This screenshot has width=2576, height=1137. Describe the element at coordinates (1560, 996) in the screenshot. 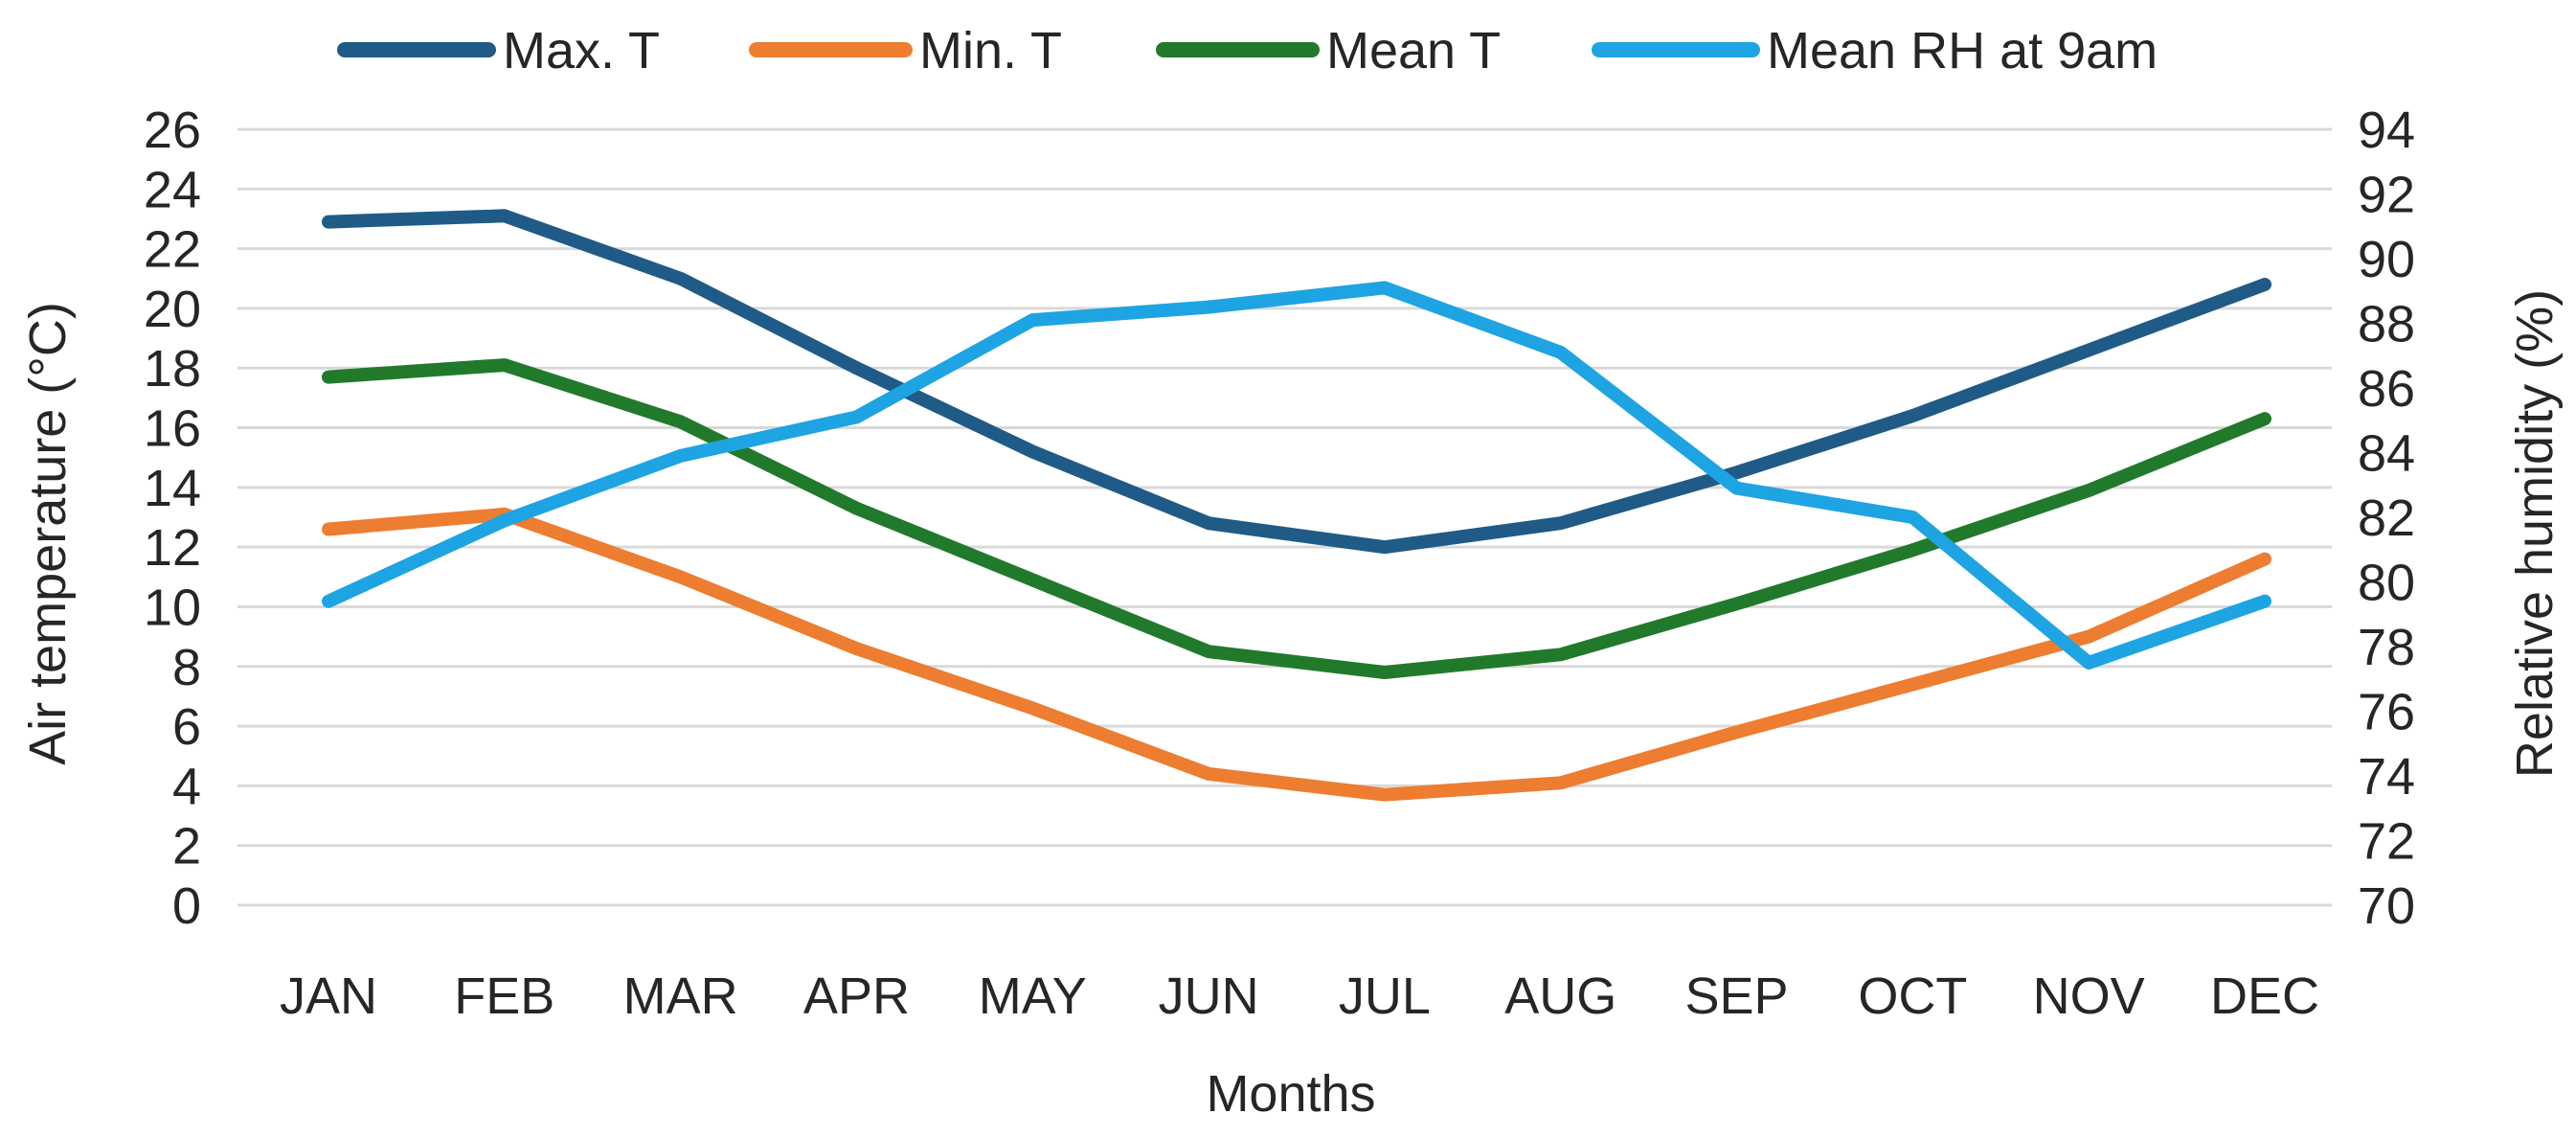

I see `x-tick-label: AUG` at that location.